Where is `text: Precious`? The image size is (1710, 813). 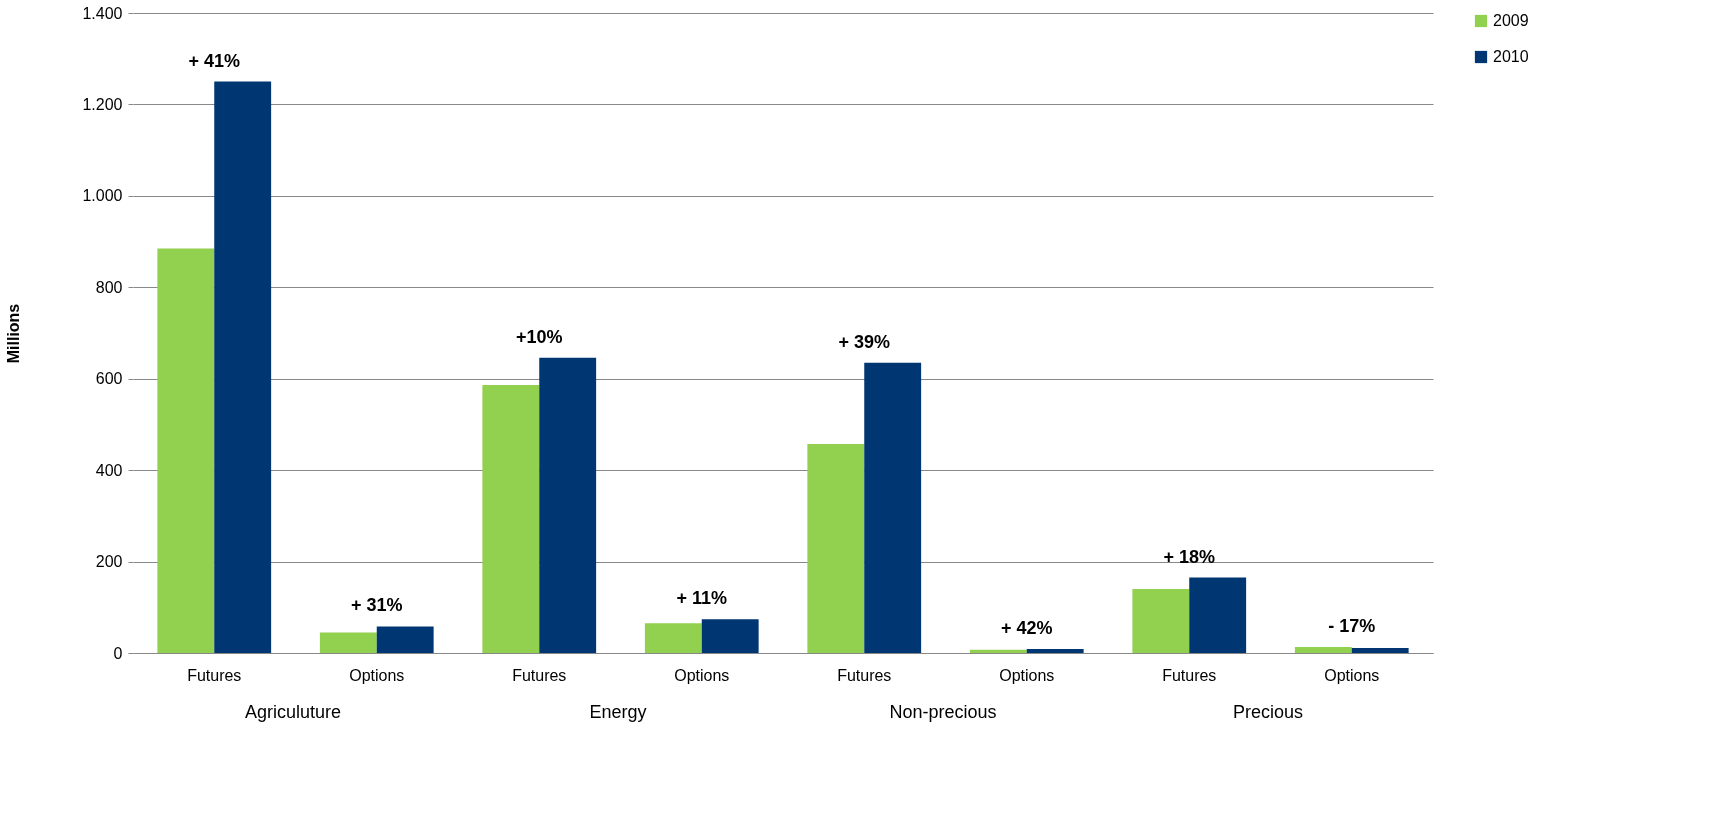
text: Precious is located at coordinates (1268, 712).